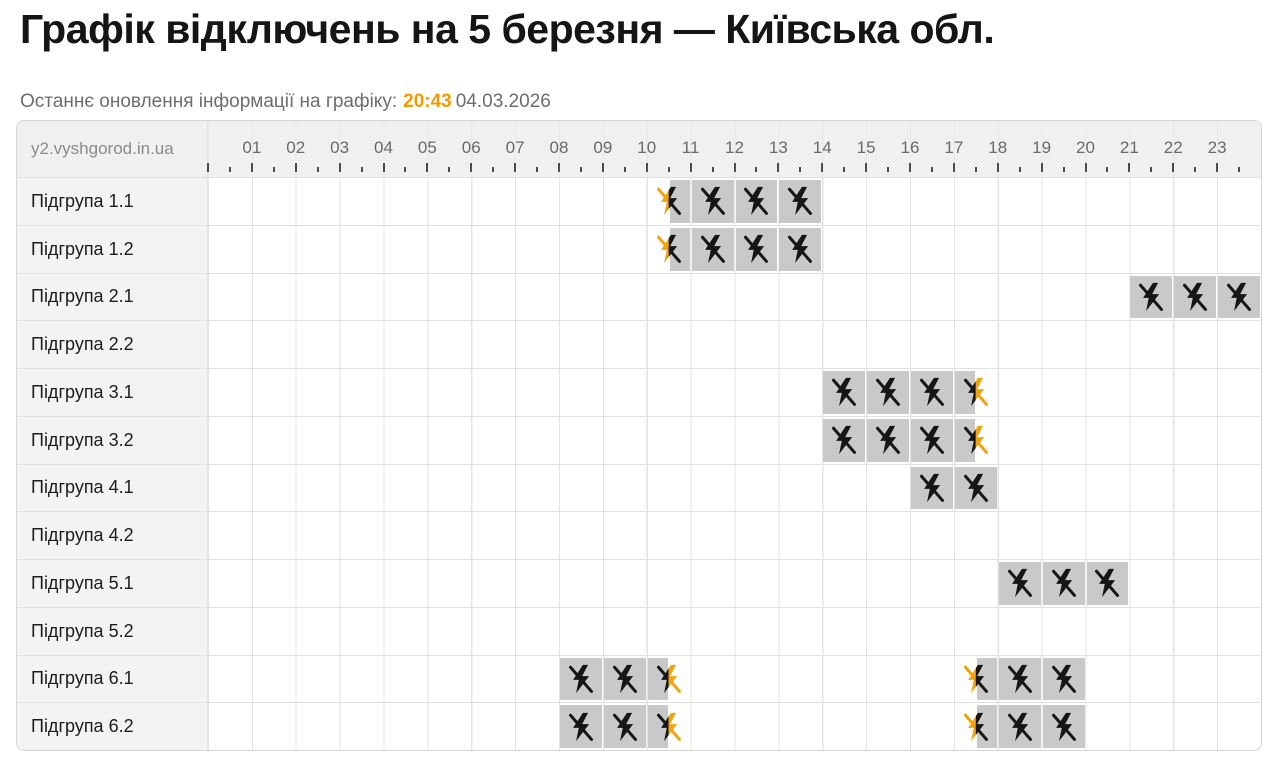 This screenshot has height=765, width=1280. Describe the element at coordinates (112, 679) in the screenshot. I see `row-label: Підгрупа 6.1` at that location.